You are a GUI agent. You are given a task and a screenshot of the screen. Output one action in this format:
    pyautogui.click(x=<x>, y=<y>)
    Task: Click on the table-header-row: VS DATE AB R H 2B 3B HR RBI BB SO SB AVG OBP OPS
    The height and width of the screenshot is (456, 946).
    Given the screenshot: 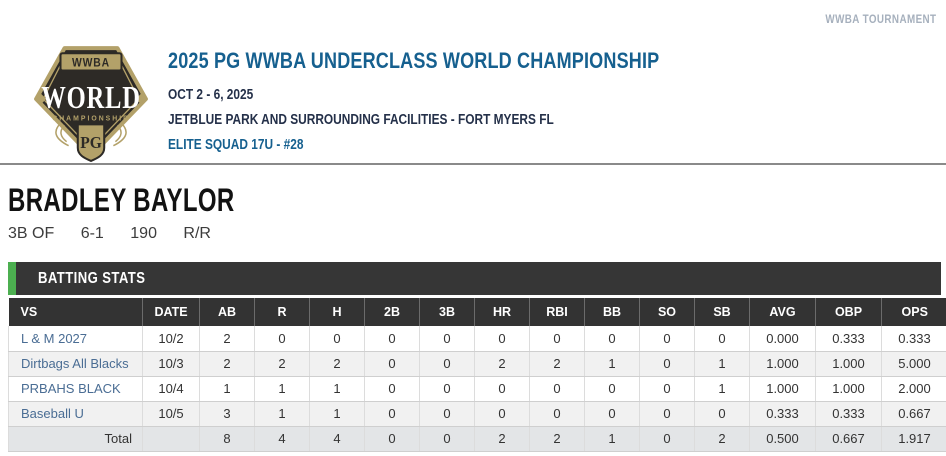 What is the action you would take?
    pyautogui.click(x=477, y=312)
    